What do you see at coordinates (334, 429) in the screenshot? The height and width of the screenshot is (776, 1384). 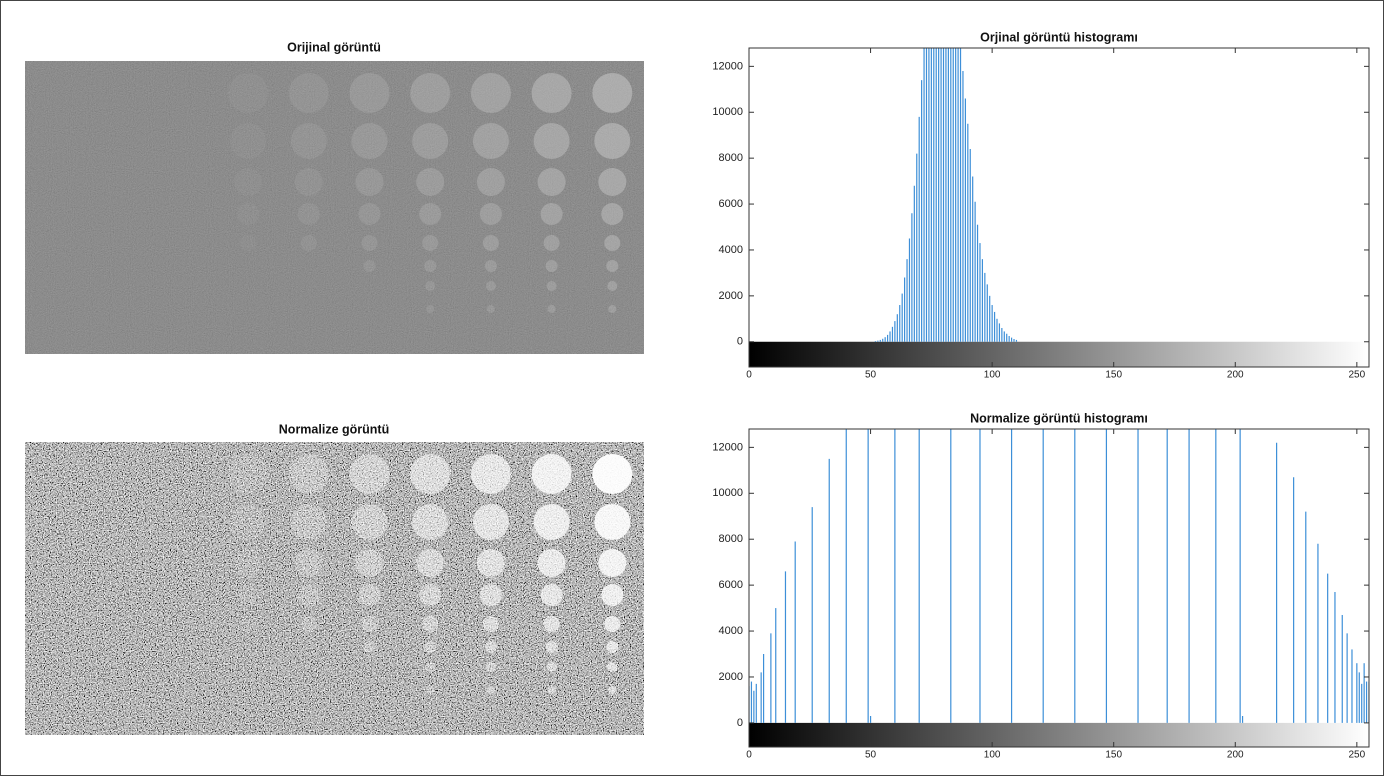 I see `image-title: Normalize görüntü` at bounding box center [334, 429].